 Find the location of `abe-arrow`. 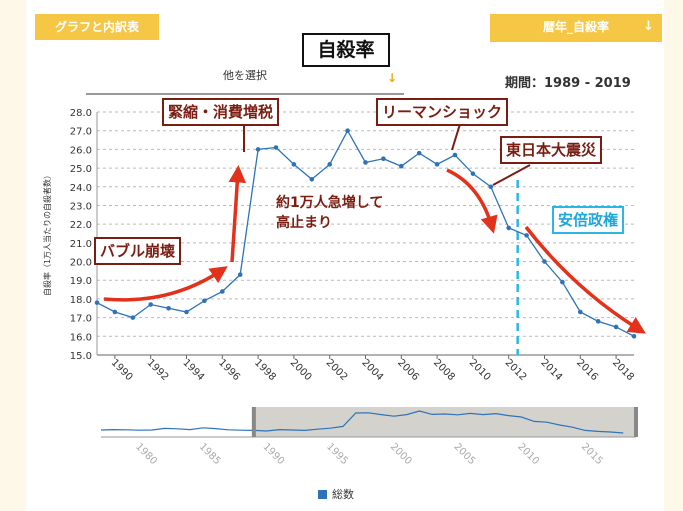

abe-arrow is located at coordinates (585, 279).